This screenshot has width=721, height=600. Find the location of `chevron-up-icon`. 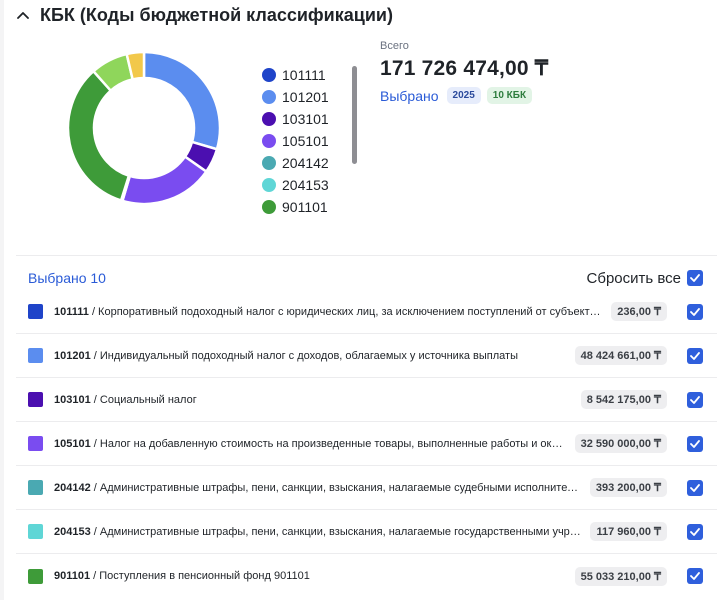

chevron-up-icon is located at coordinates (23, 15).